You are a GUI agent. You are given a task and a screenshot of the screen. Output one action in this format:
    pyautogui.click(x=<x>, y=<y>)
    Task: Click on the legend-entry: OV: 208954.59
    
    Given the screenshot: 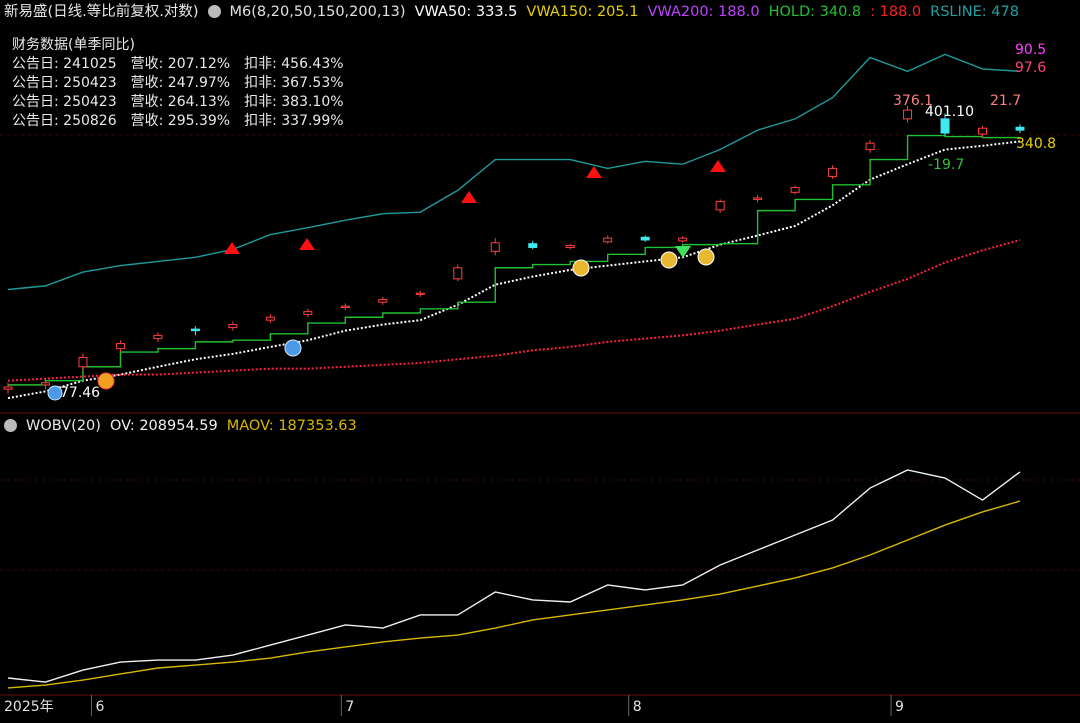 What is the action you would take?
    pyautogui.click(x=163, y=426)
    